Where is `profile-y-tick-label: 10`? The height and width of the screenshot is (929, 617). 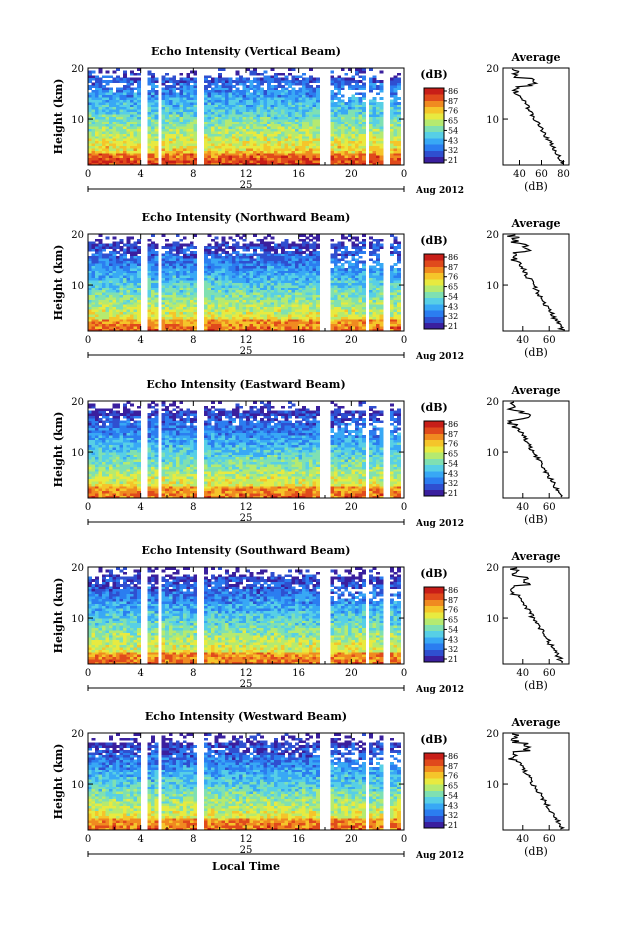 profile-y-tick-label: 10 is located at coordinates (492, 120).